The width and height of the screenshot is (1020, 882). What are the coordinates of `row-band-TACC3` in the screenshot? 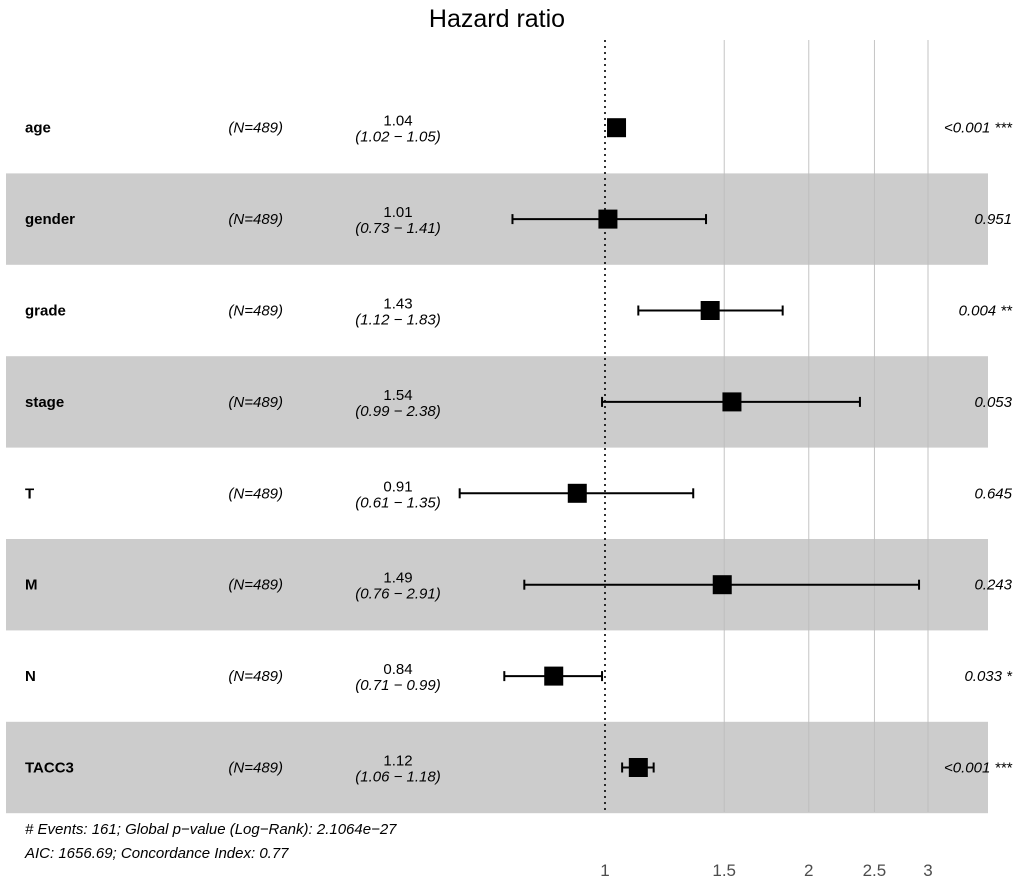 It's located at (497, 767).